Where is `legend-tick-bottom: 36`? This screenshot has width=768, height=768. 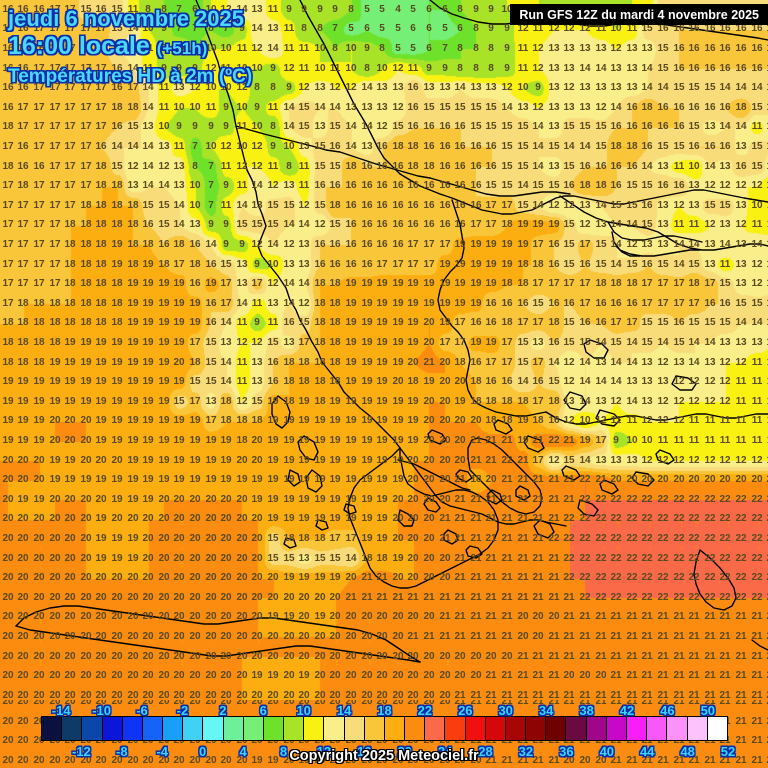
legend-tick-bottom: 36 is located at coordinates (566, 751).